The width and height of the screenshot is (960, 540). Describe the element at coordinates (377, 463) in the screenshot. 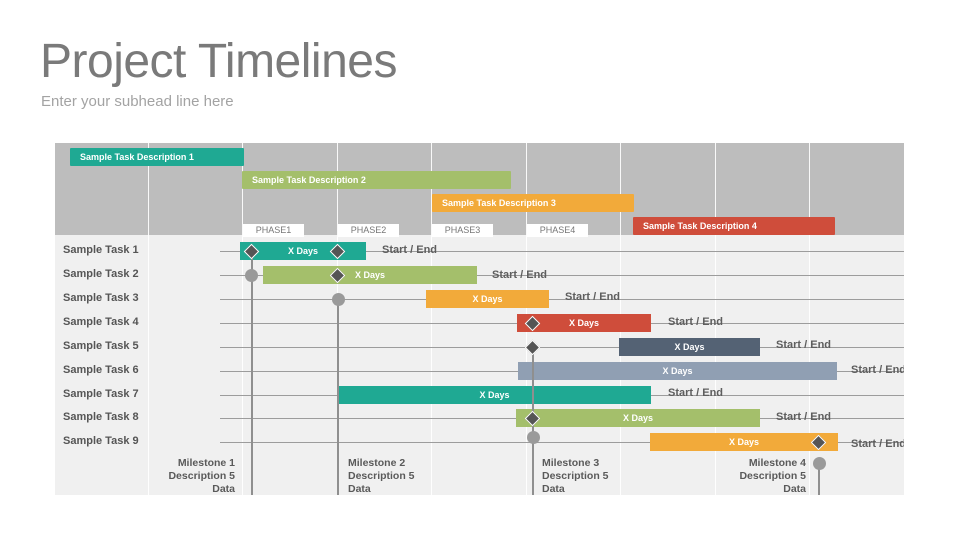

I see `milestone-title: Milestone 2` at that location.